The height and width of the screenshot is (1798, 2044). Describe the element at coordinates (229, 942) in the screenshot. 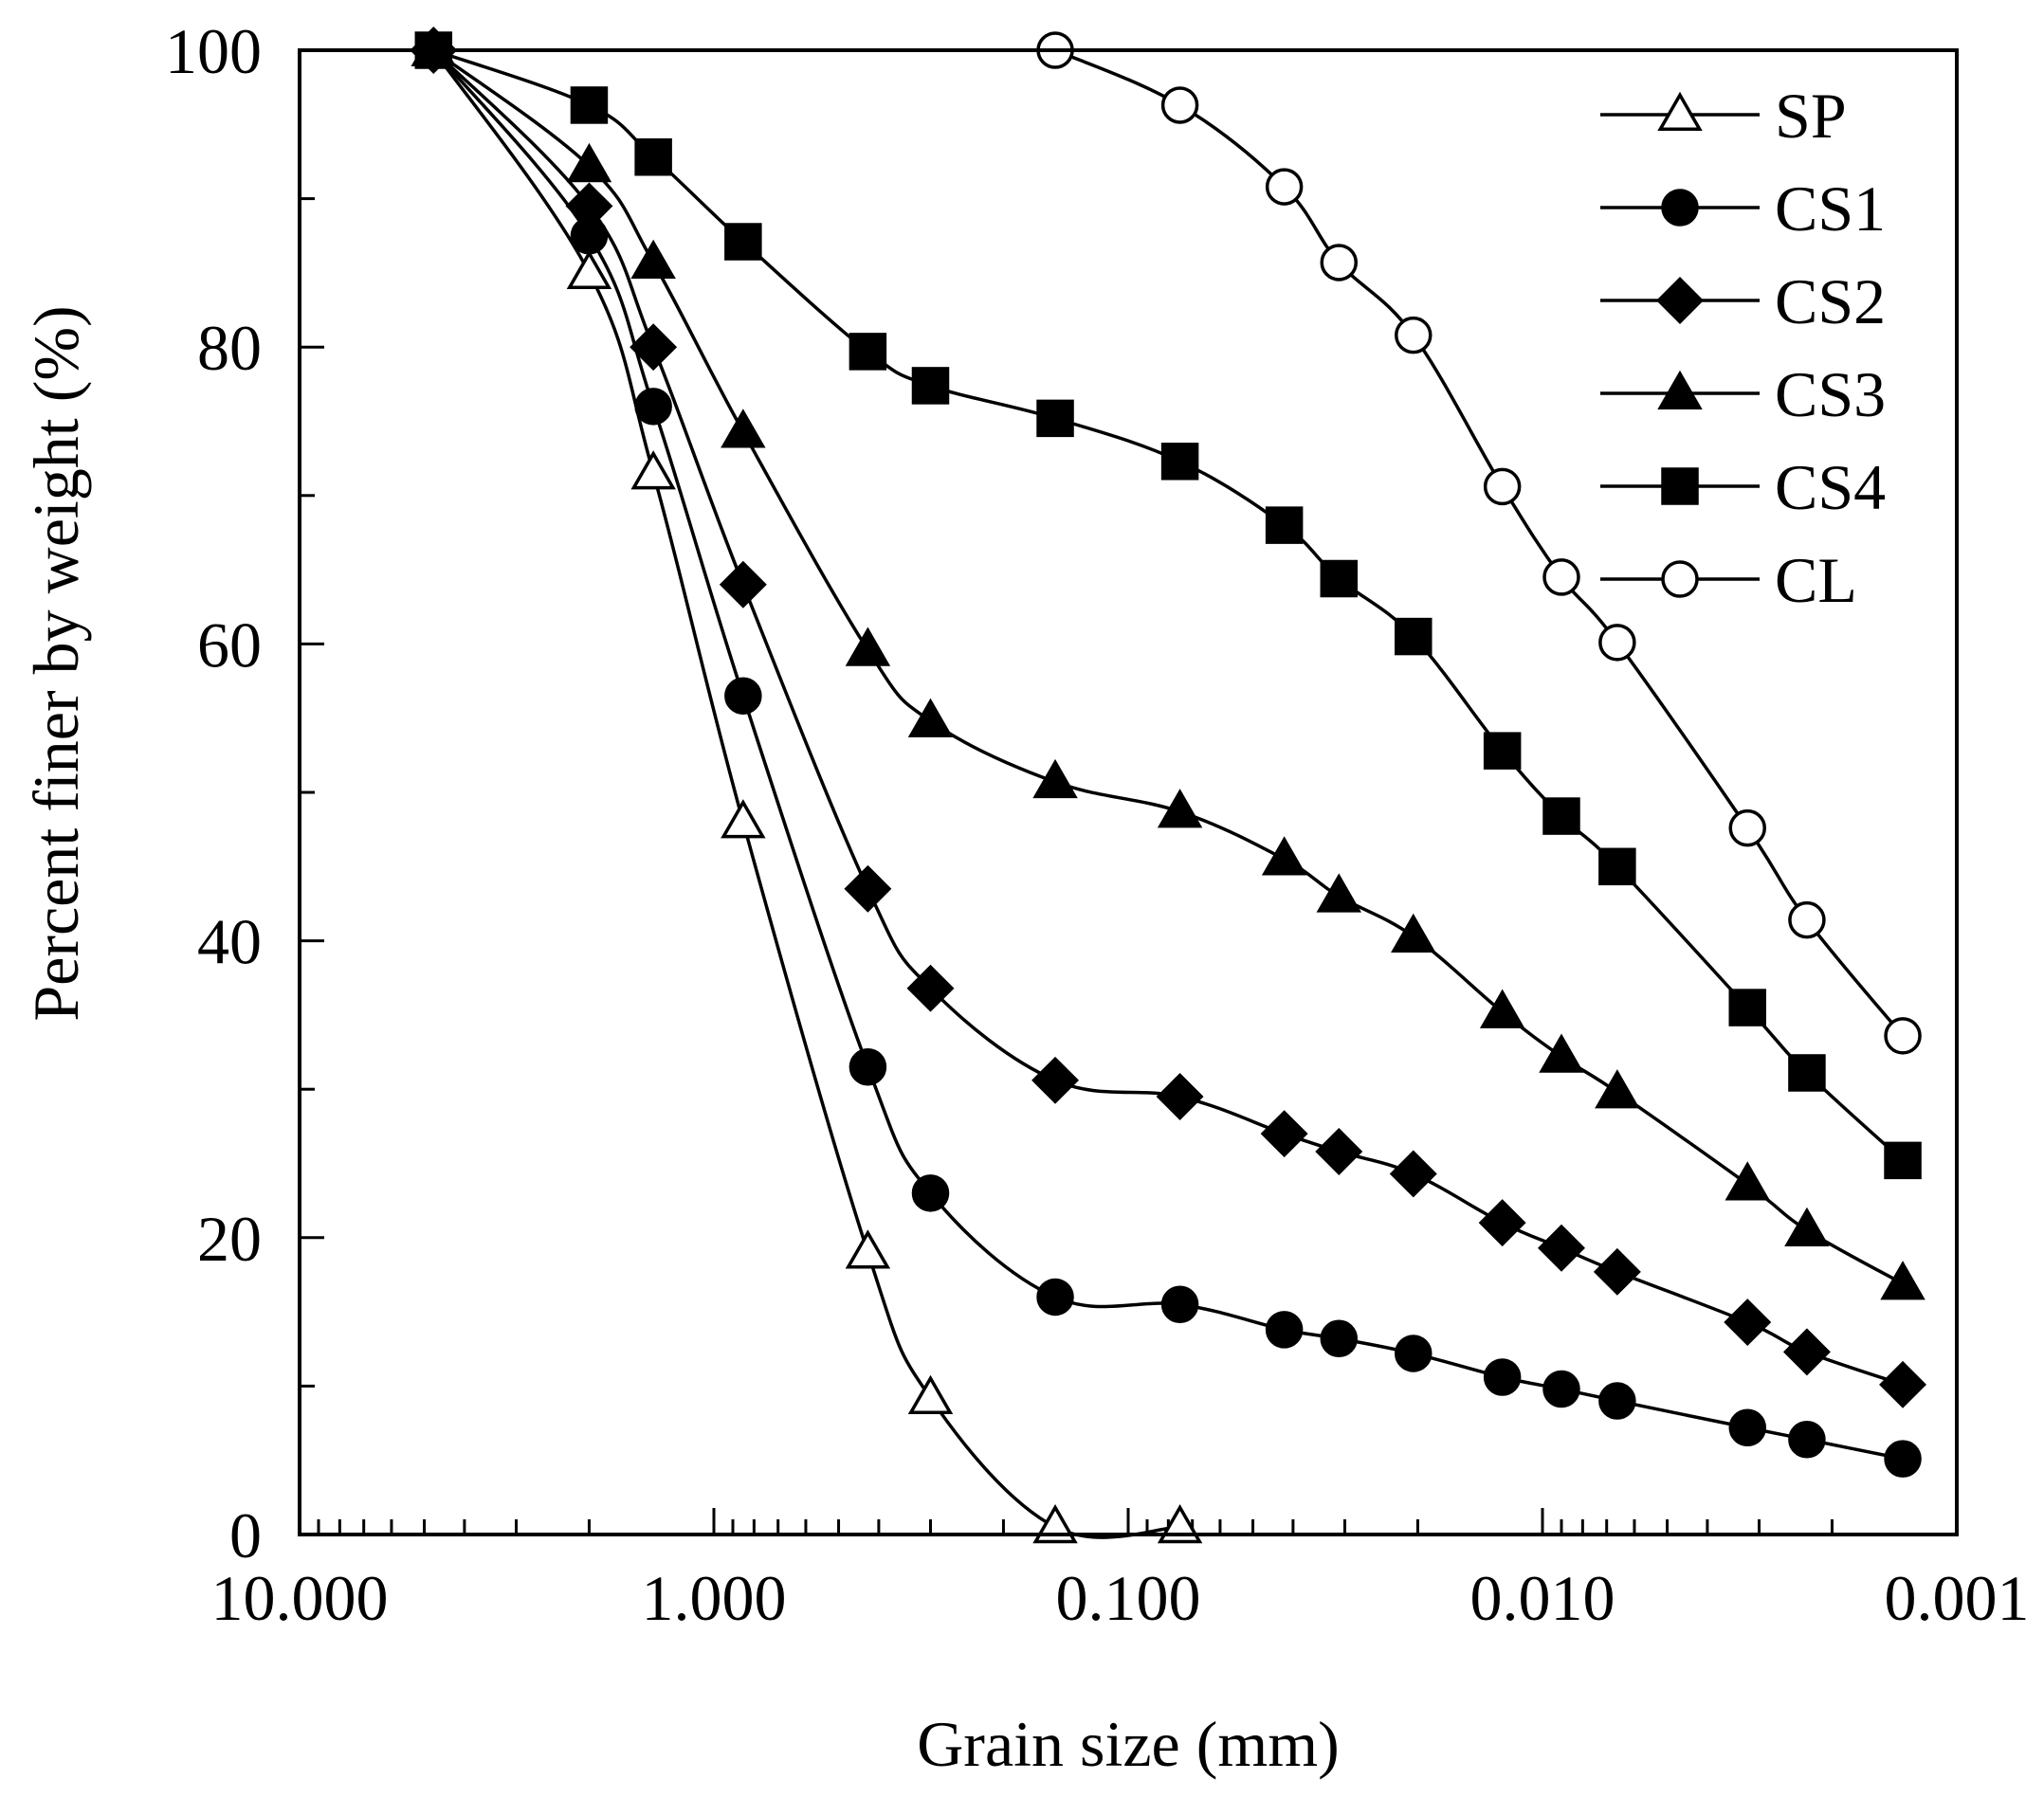

I see `y-tick-label: 40` at that location.